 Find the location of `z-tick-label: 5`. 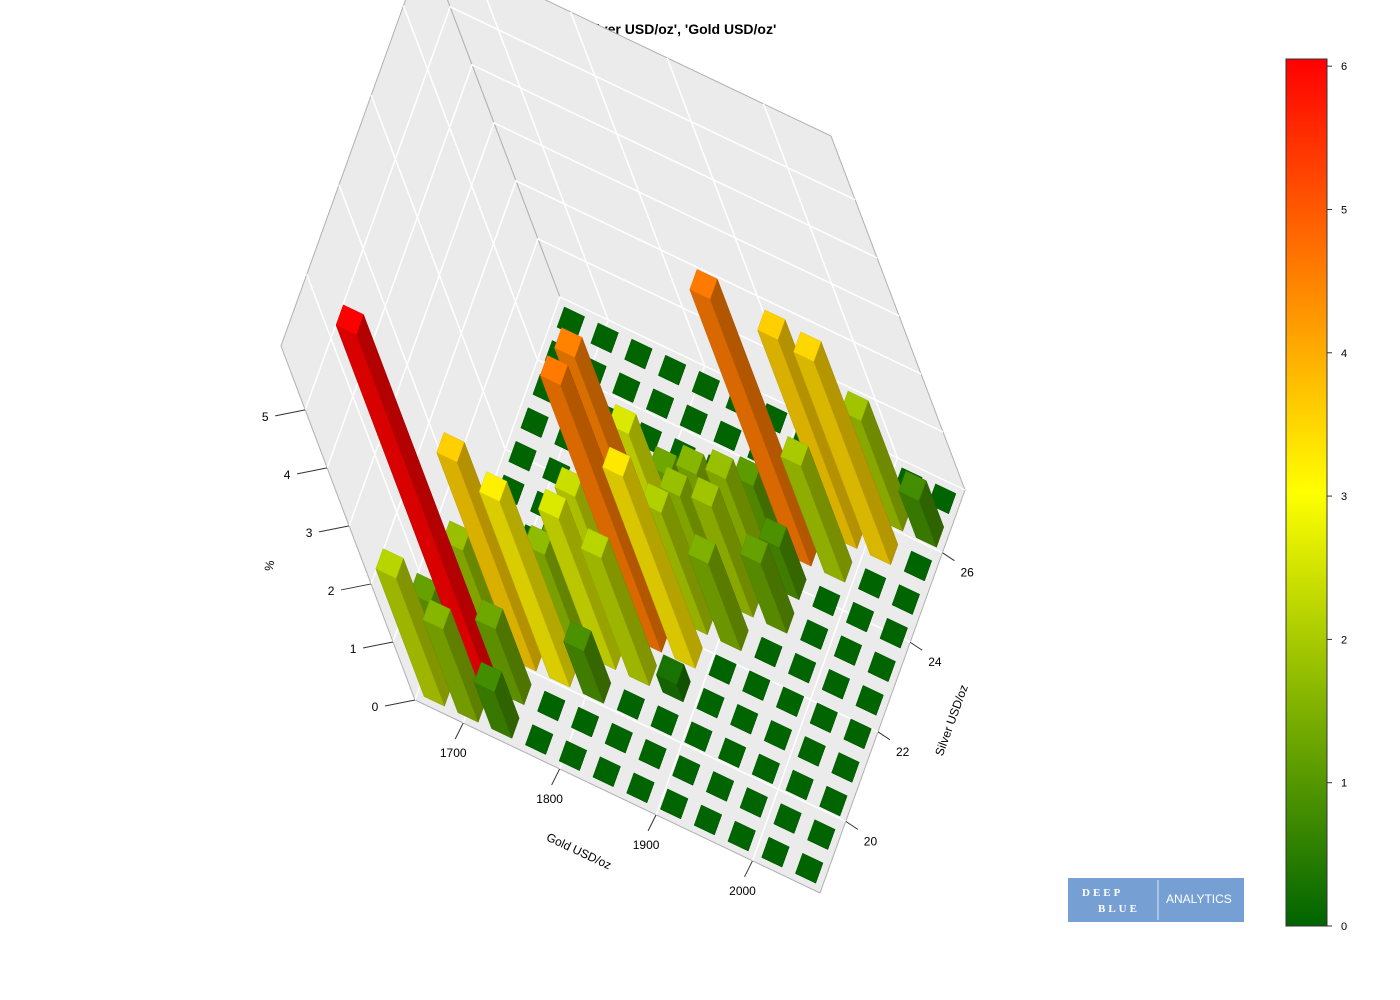

z-tick-label: 5 is located at coordinates (265, 417).